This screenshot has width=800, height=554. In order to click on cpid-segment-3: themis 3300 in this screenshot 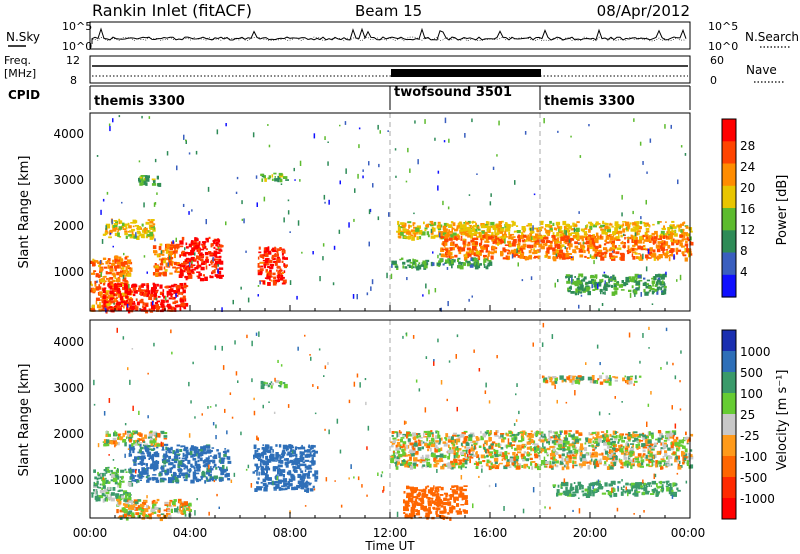, I will do `click(589, 101)`.